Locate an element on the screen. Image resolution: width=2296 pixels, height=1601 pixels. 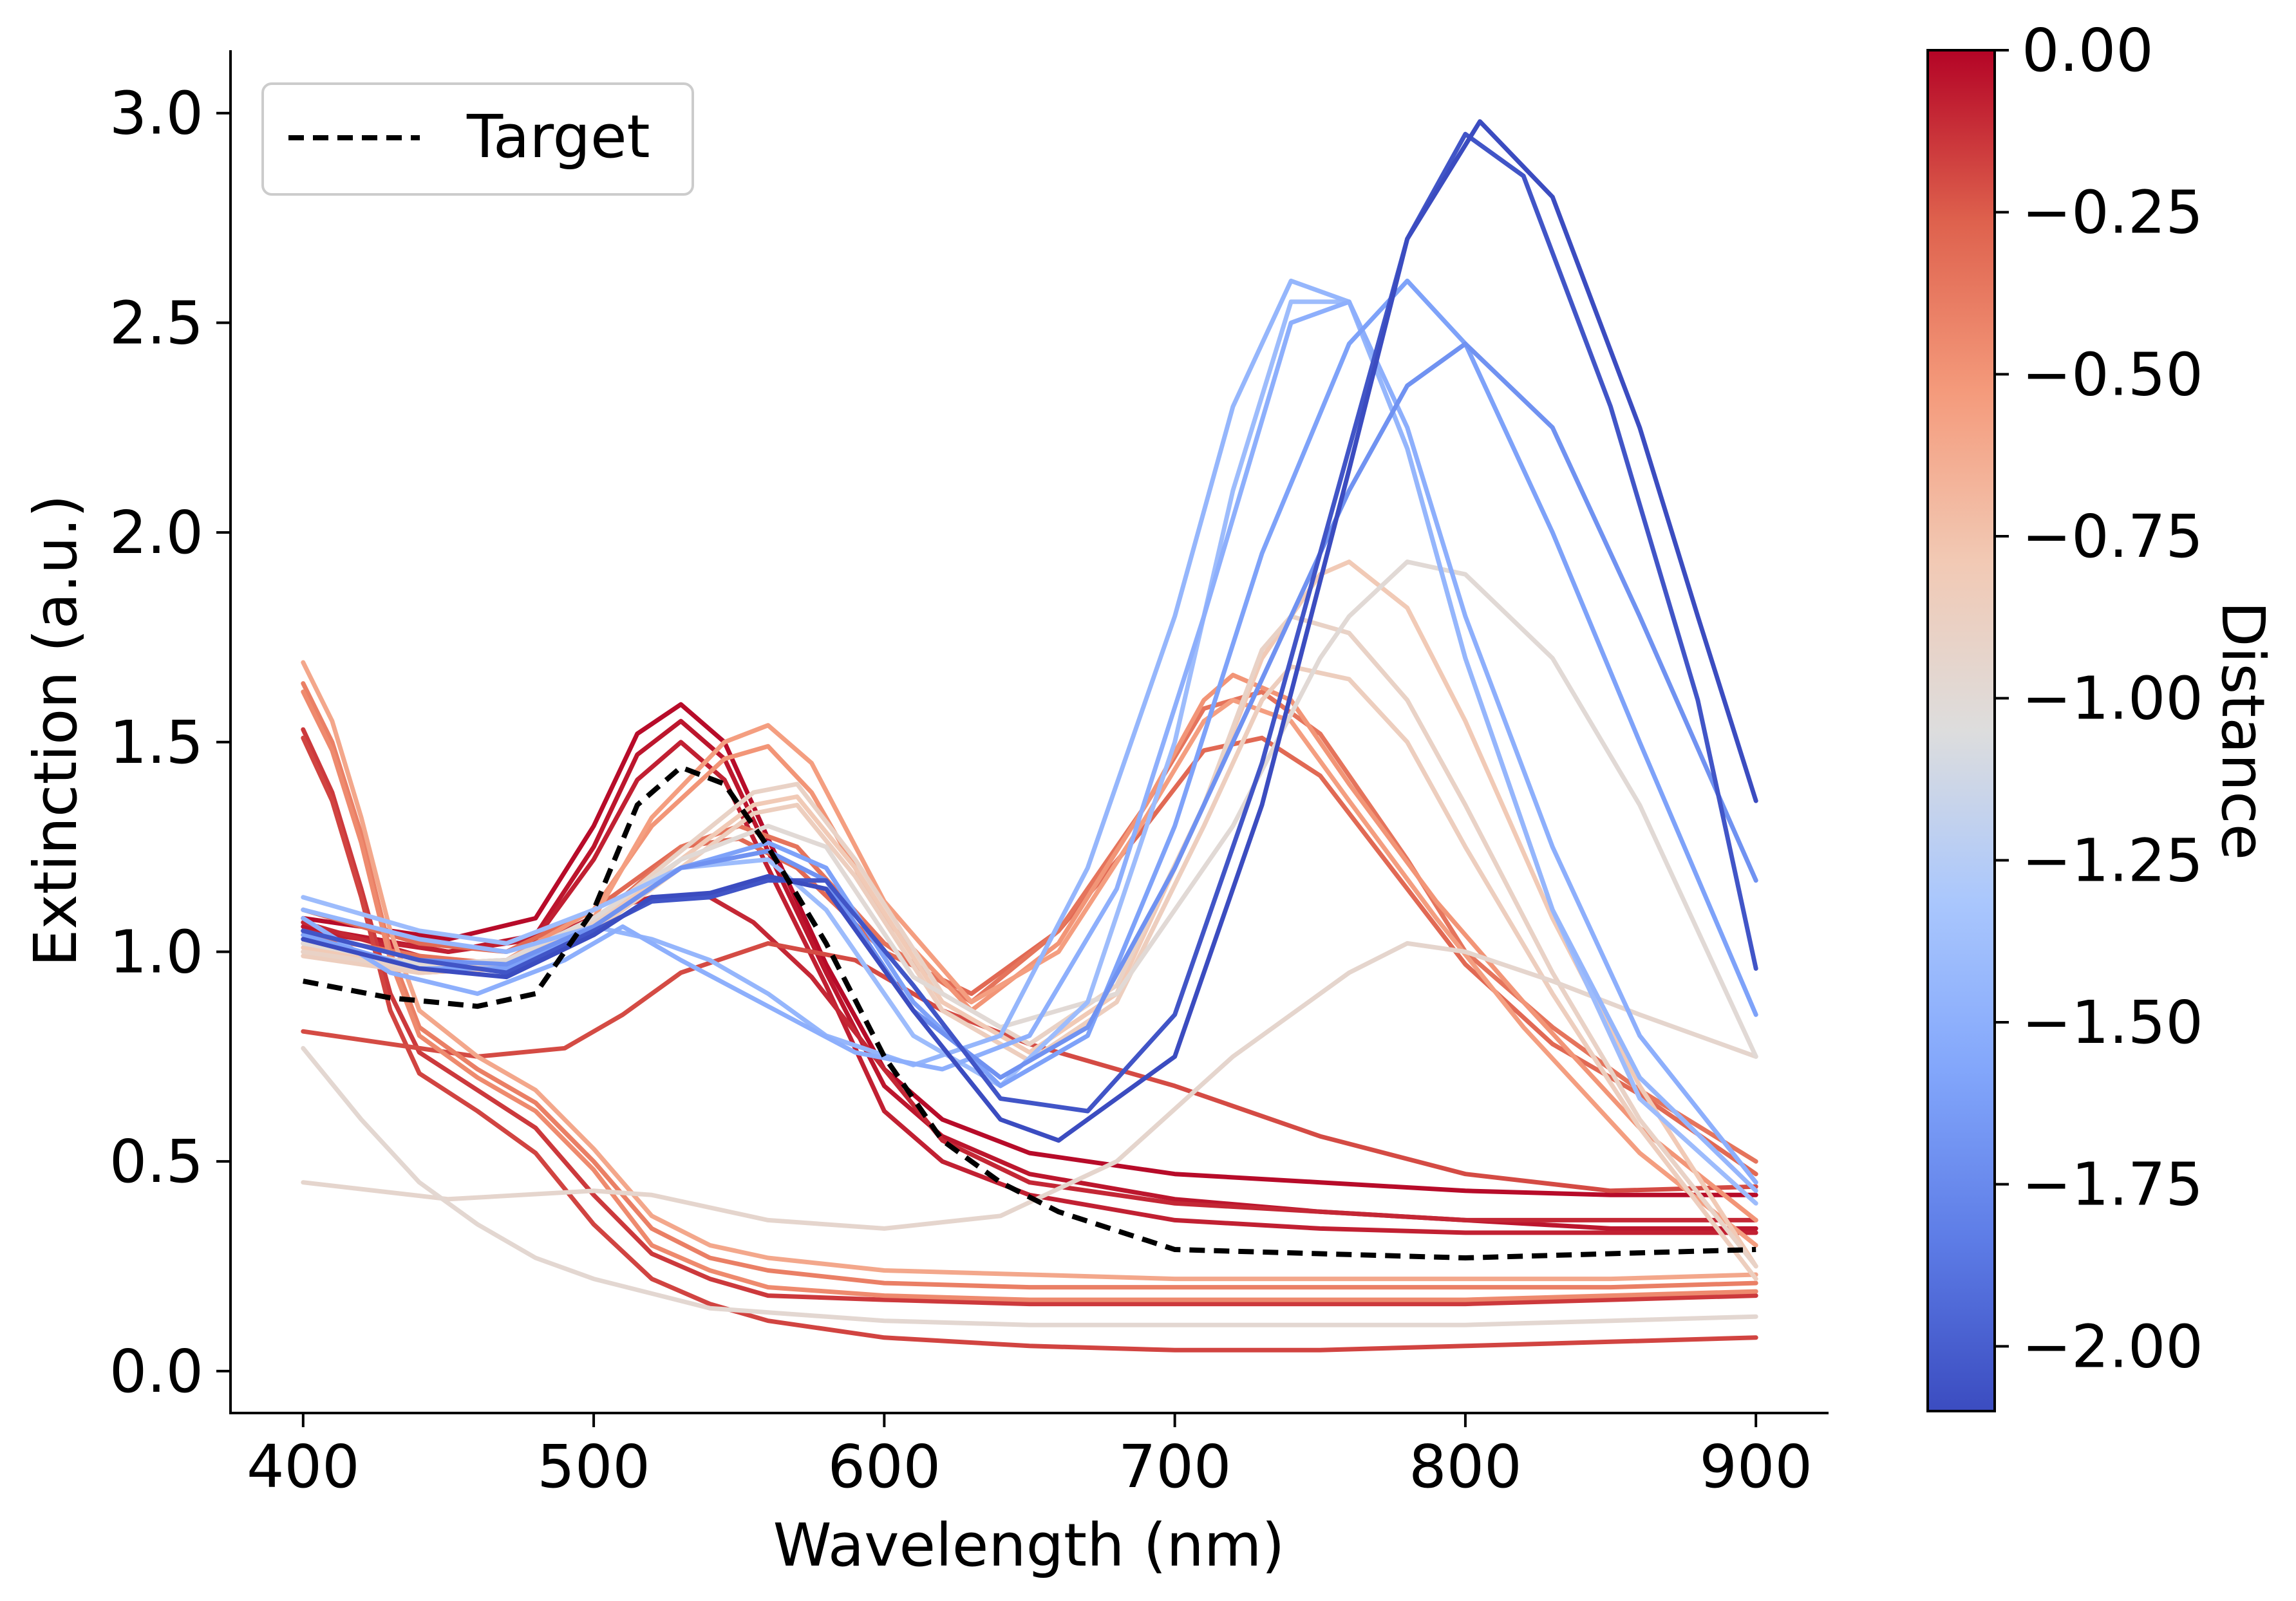
colorbar-tick-label: 0.00 is located at coordinates (2088, 50).